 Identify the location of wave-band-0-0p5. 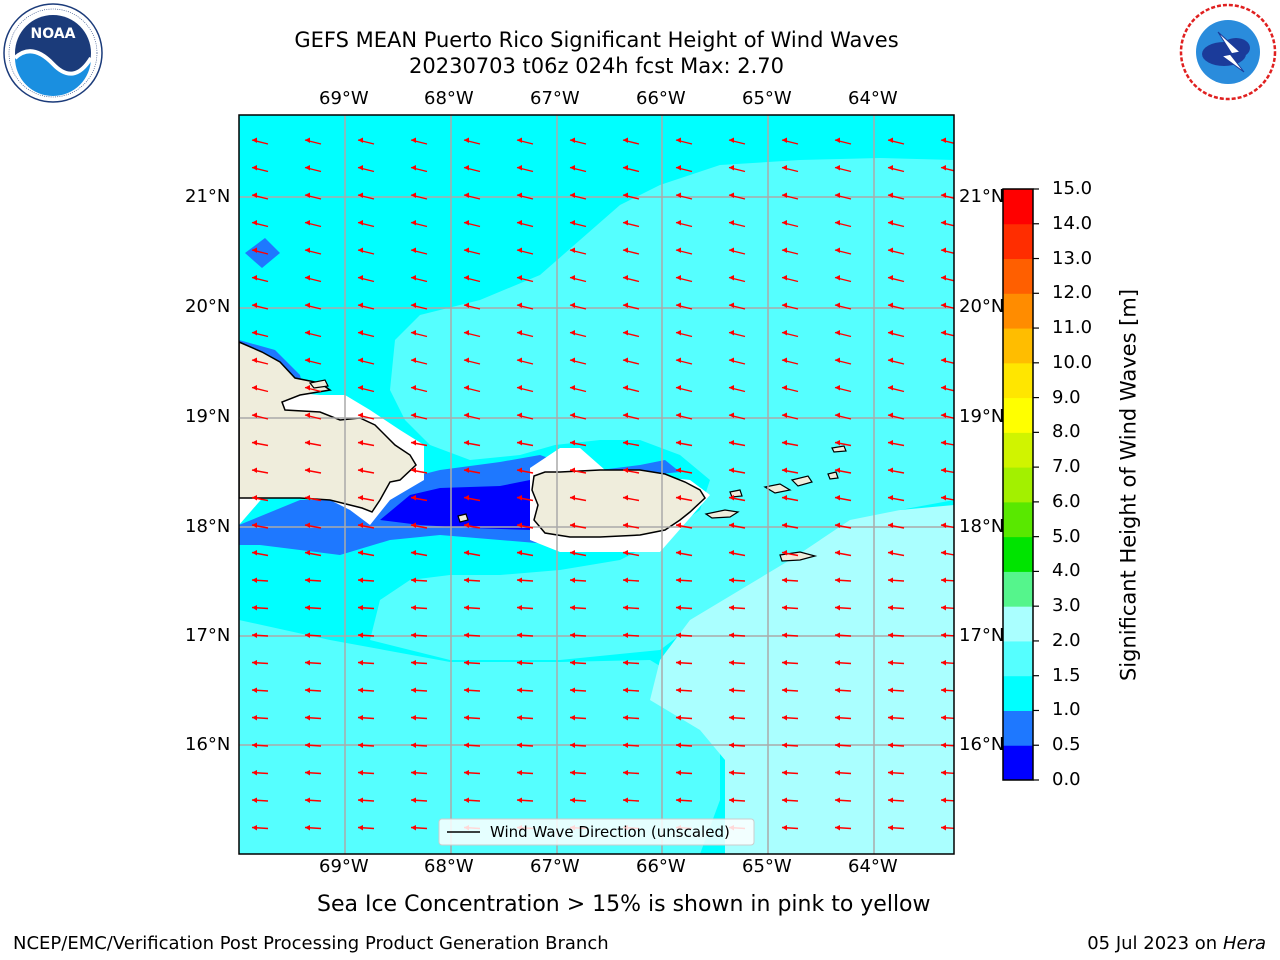
(456, 505).